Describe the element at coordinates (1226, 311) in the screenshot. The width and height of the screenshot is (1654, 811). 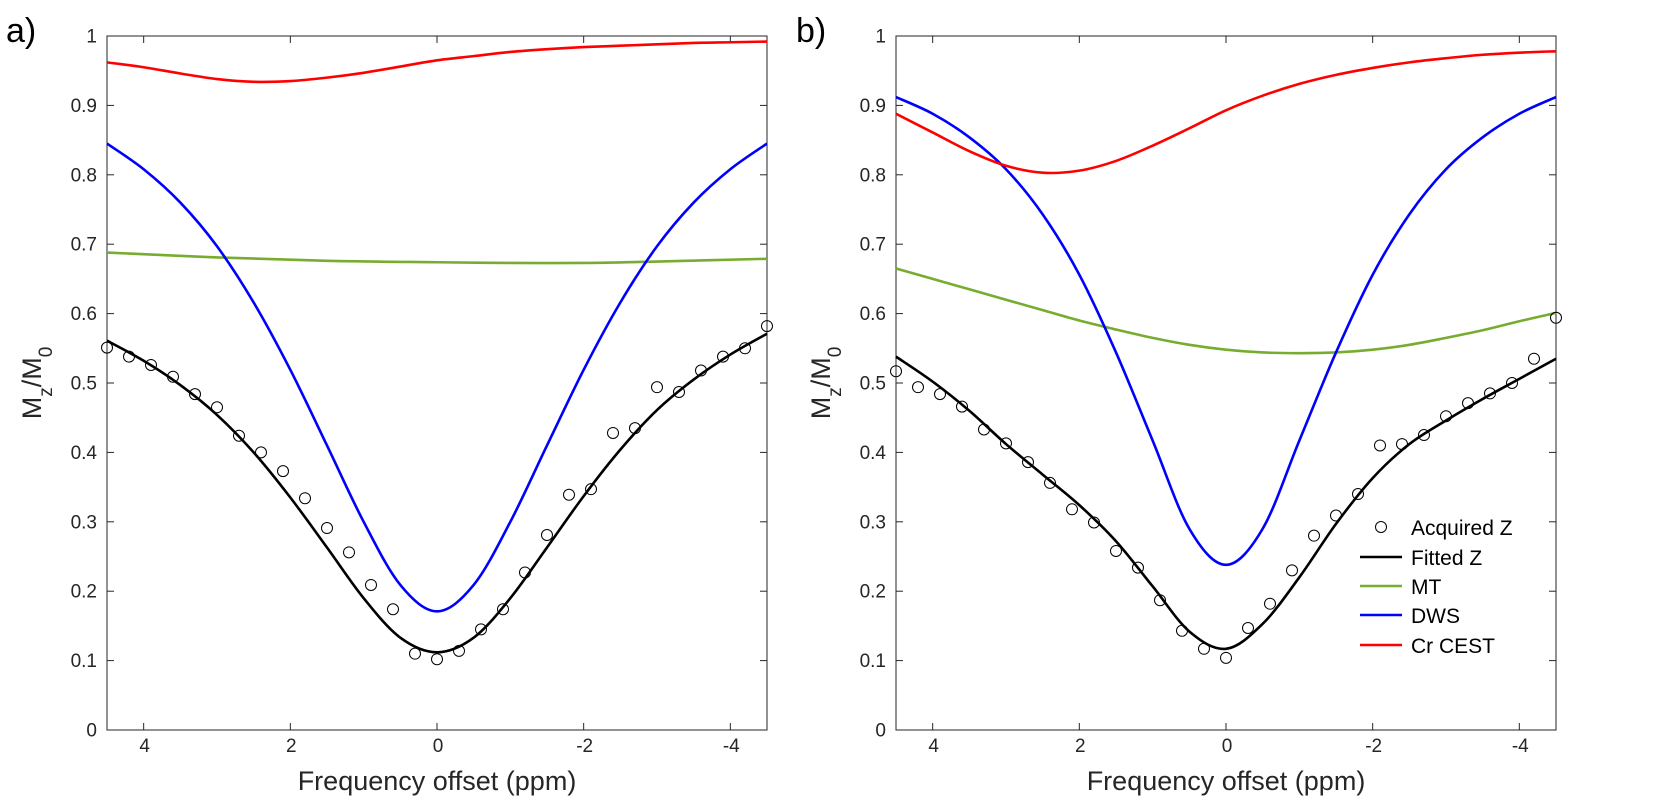
I see `series-line-mt` at that location.